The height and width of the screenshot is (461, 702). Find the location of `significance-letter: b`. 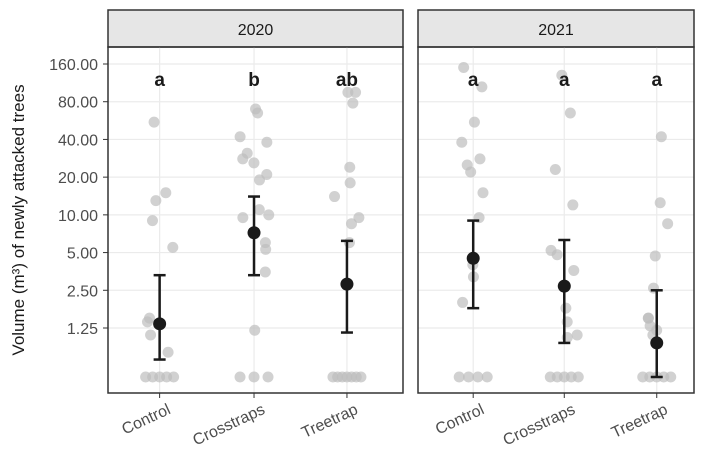

significance-letter: b is located at coordinates (254, 80).